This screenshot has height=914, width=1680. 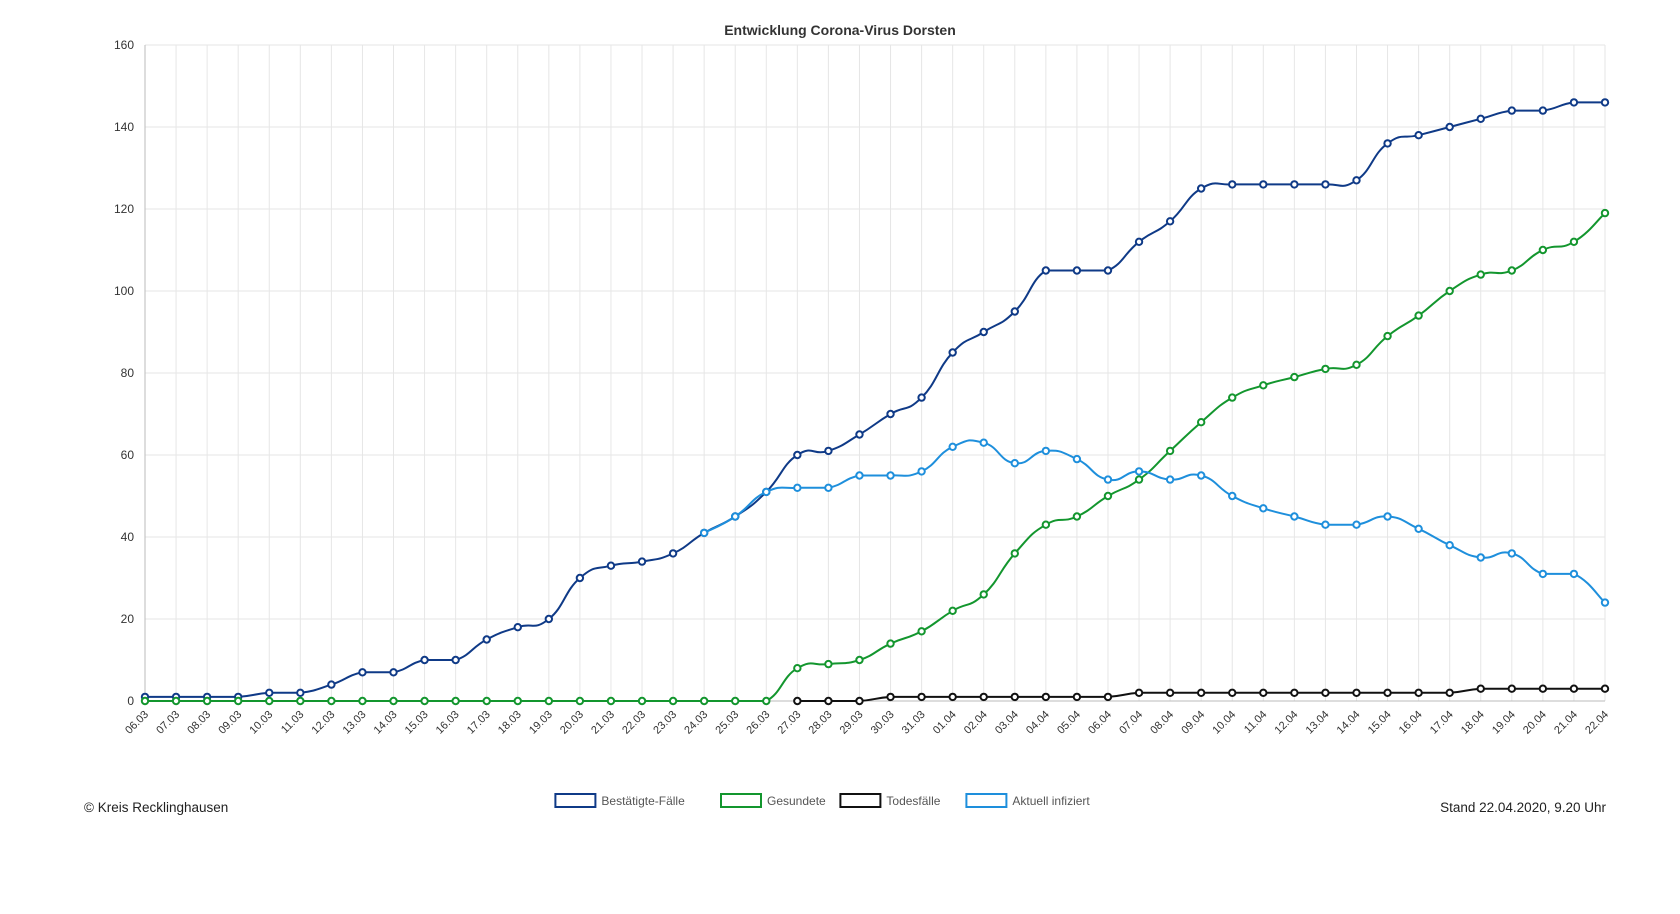 What do you see at coordinates (976, 723) in the screenshot?
I see `x-tick-label: 02.04` at bounding box center [976, 723].